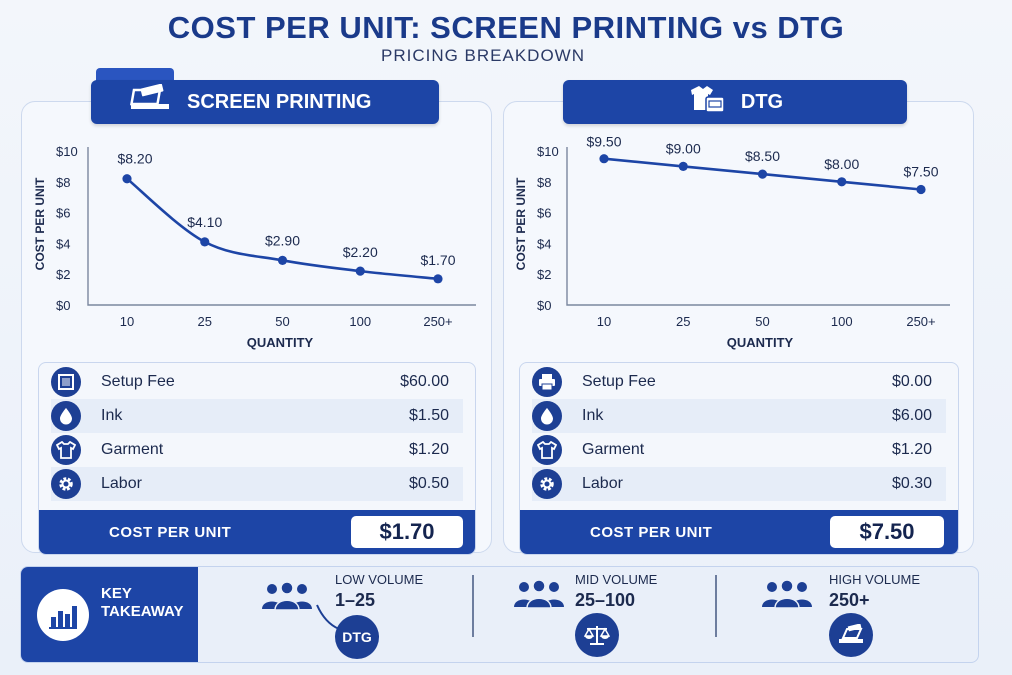 The width and height of the screenshot is (1012, 675). I want to click on cost-row-labor: Labor $0.30, so click(739, 484).